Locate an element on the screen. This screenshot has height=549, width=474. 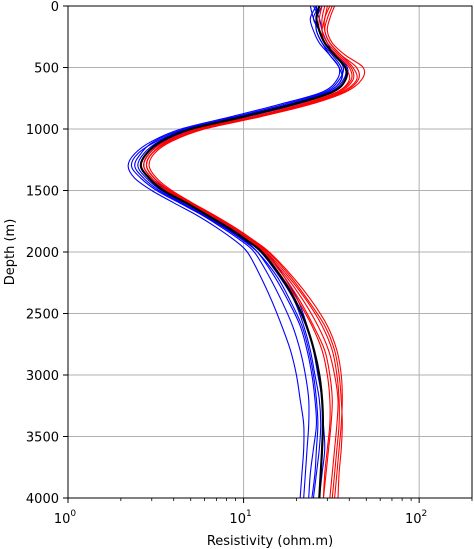
x-tick-label: 10² is located at coordinates (416, 518).